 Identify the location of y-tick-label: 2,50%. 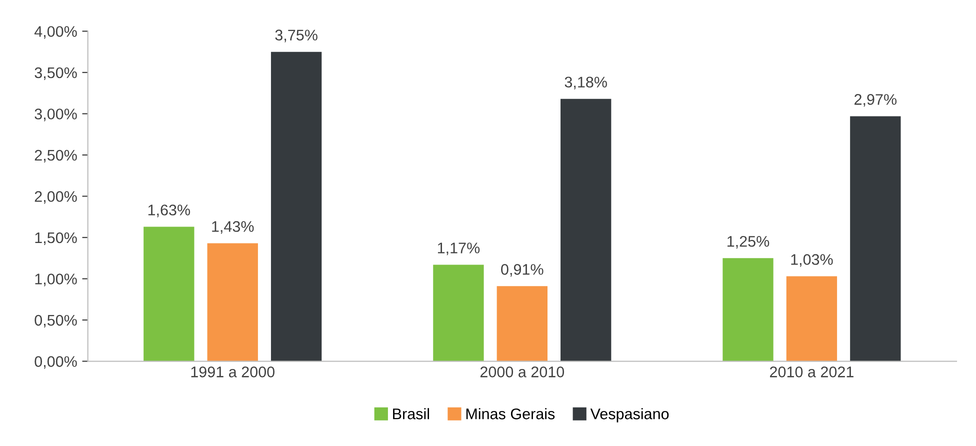
(55, 156).